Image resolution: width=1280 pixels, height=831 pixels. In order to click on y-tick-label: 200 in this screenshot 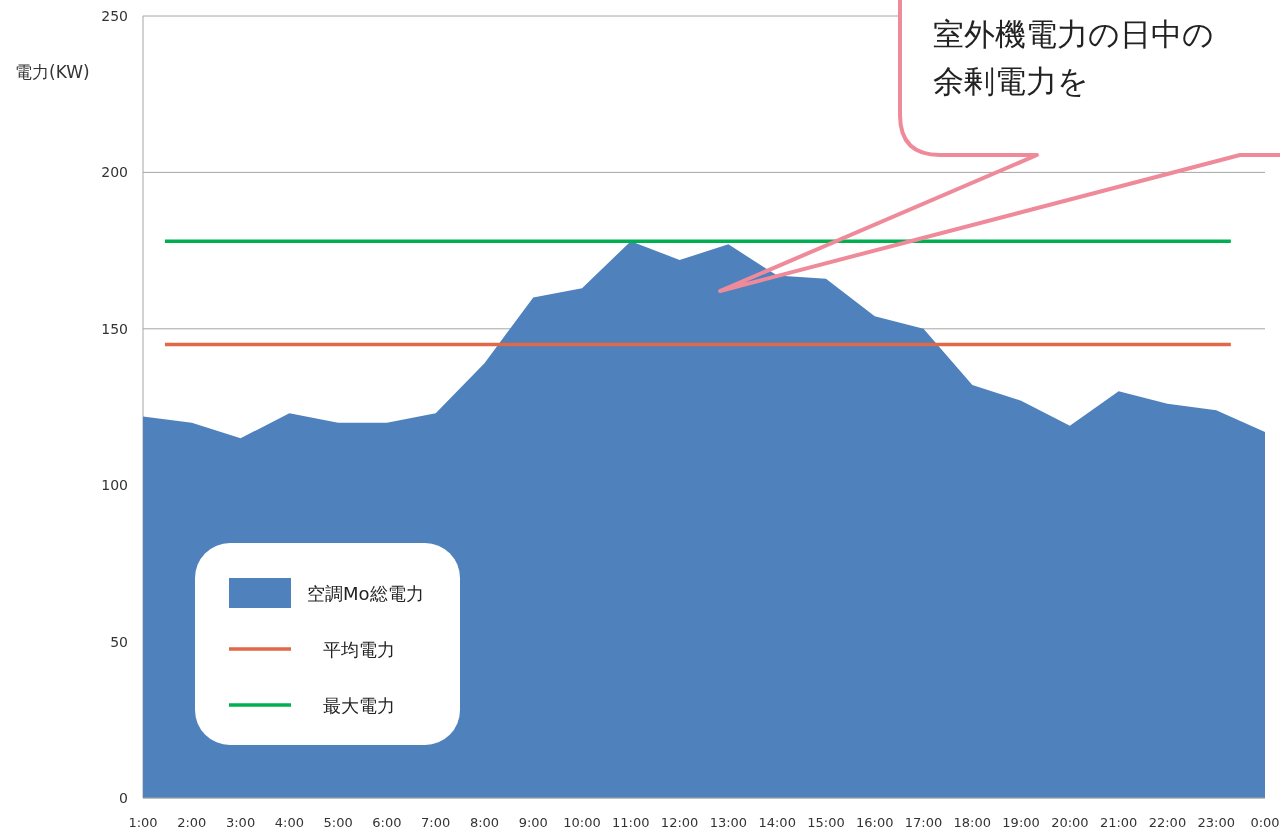, I will do `click(114, 172)`.